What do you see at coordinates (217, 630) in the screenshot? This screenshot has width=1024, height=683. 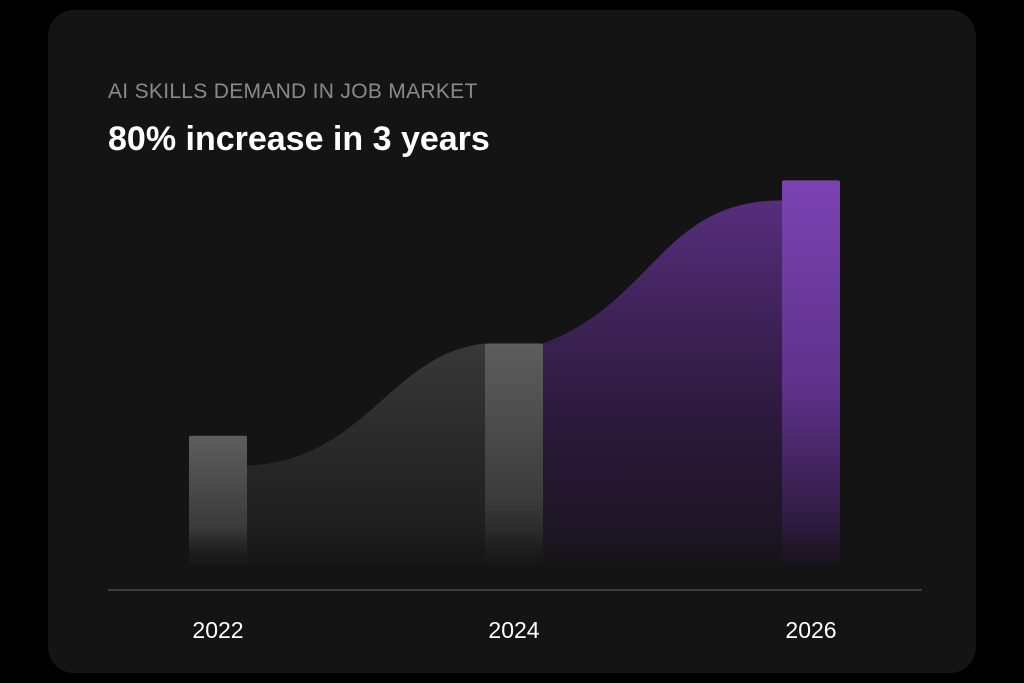 I see `x-tick-label-2022: 2022` at bounding box center [217, 630].